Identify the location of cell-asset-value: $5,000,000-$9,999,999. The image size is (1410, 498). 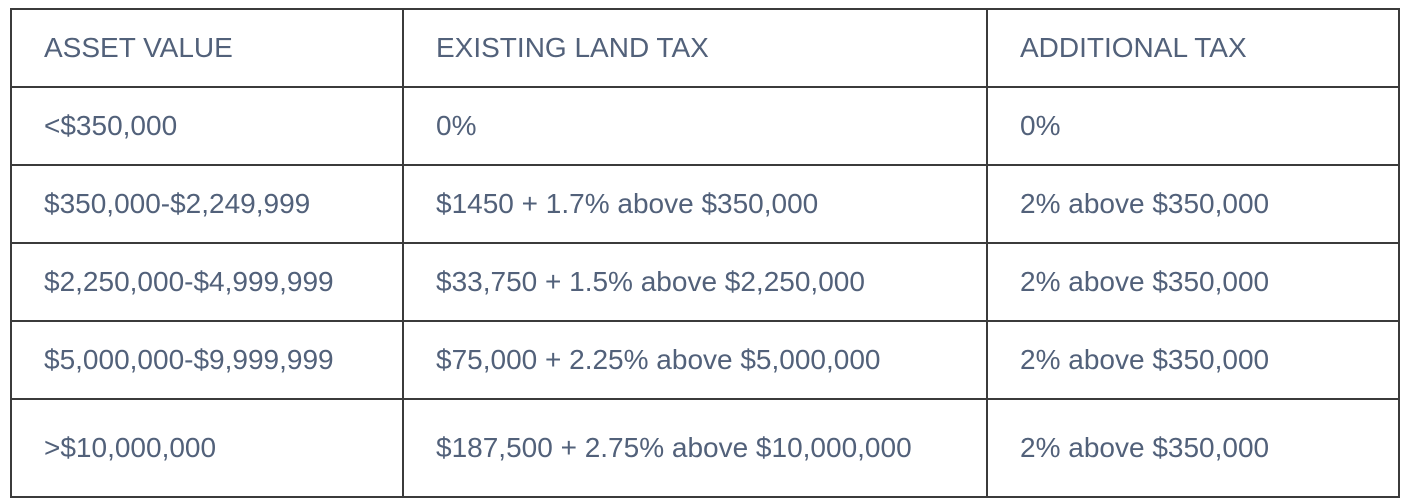
(207, 360).